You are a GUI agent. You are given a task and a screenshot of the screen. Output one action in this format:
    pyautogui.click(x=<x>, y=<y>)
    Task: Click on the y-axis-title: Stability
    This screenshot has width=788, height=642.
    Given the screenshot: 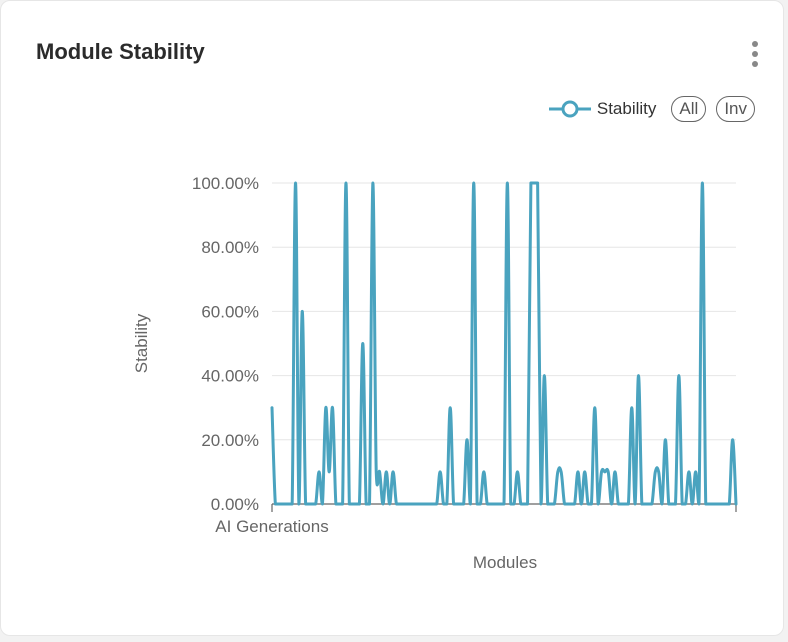 What is the action you would take?
    pyautogui.click(x=141, y=343)
    